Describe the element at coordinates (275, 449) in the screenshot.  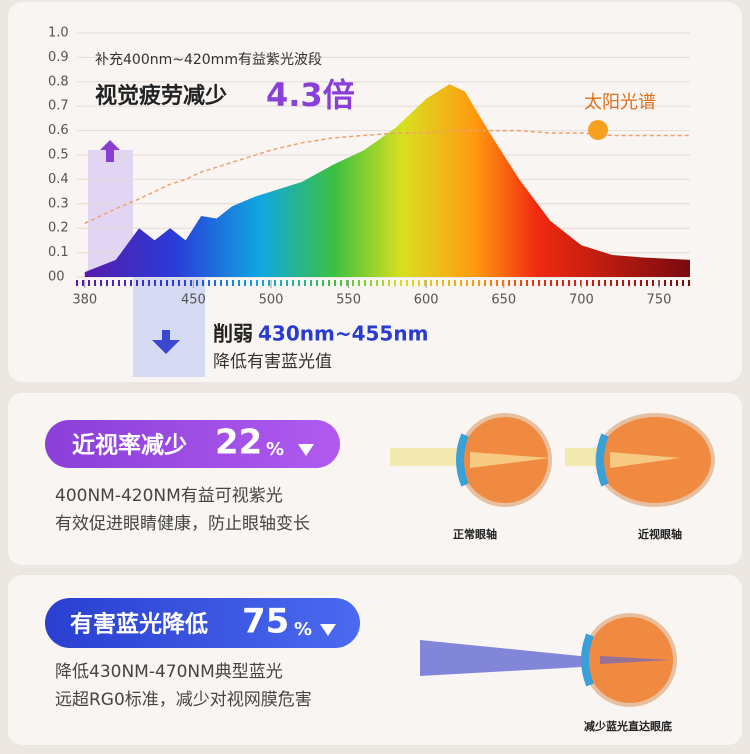
I see `myopia-unit: %` at that location.